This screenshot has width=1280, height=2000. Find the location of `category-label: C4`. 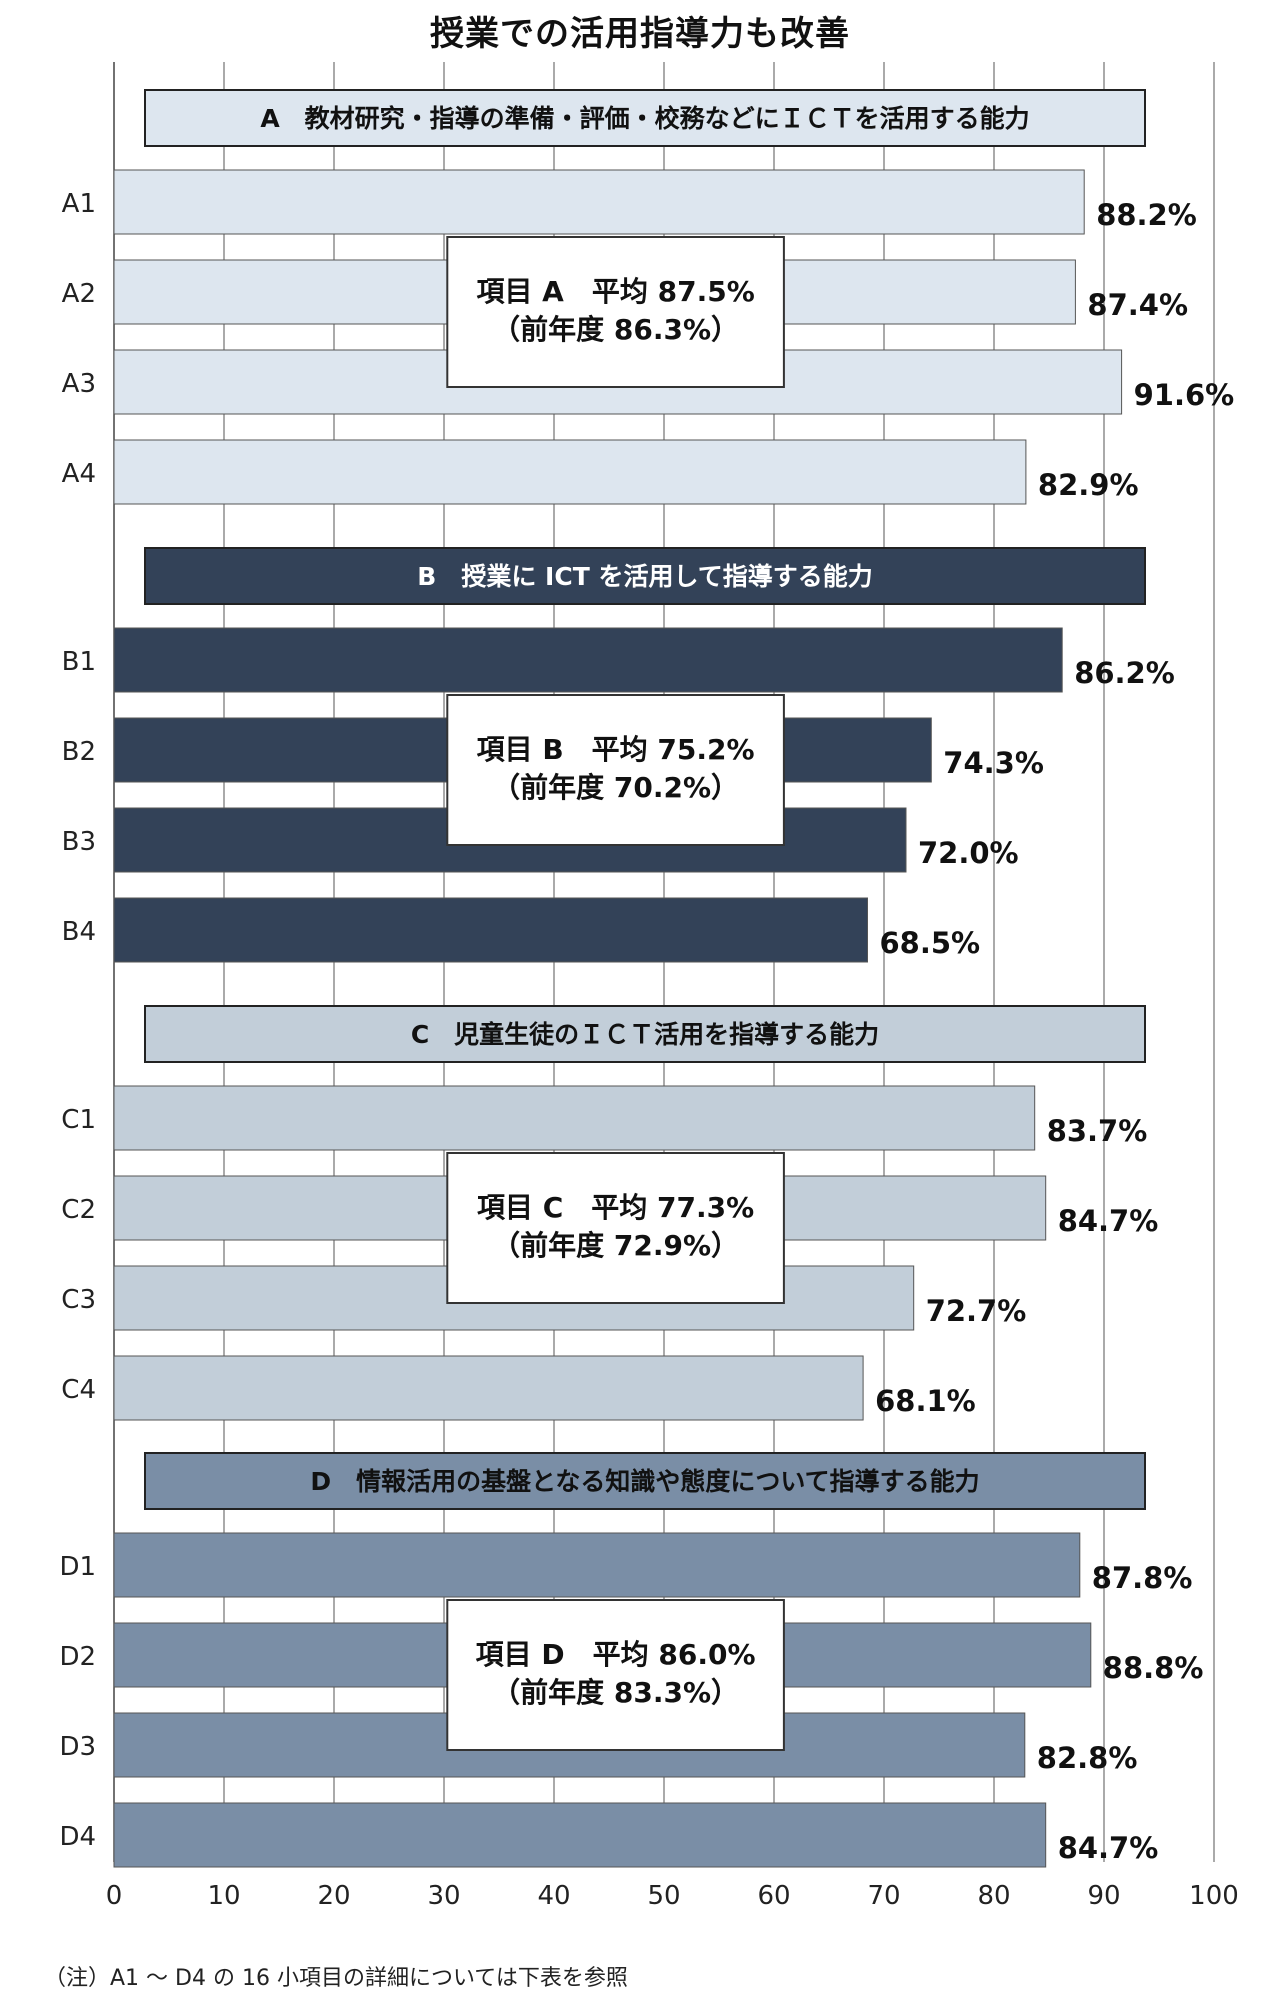

category-label: C4 is located at coordinates (78, 1390).